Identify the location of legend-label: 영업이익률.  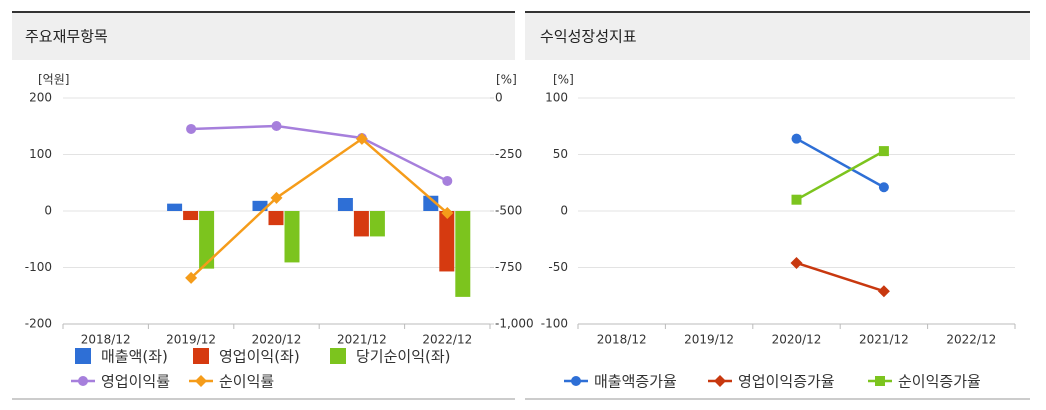
(135, 382).